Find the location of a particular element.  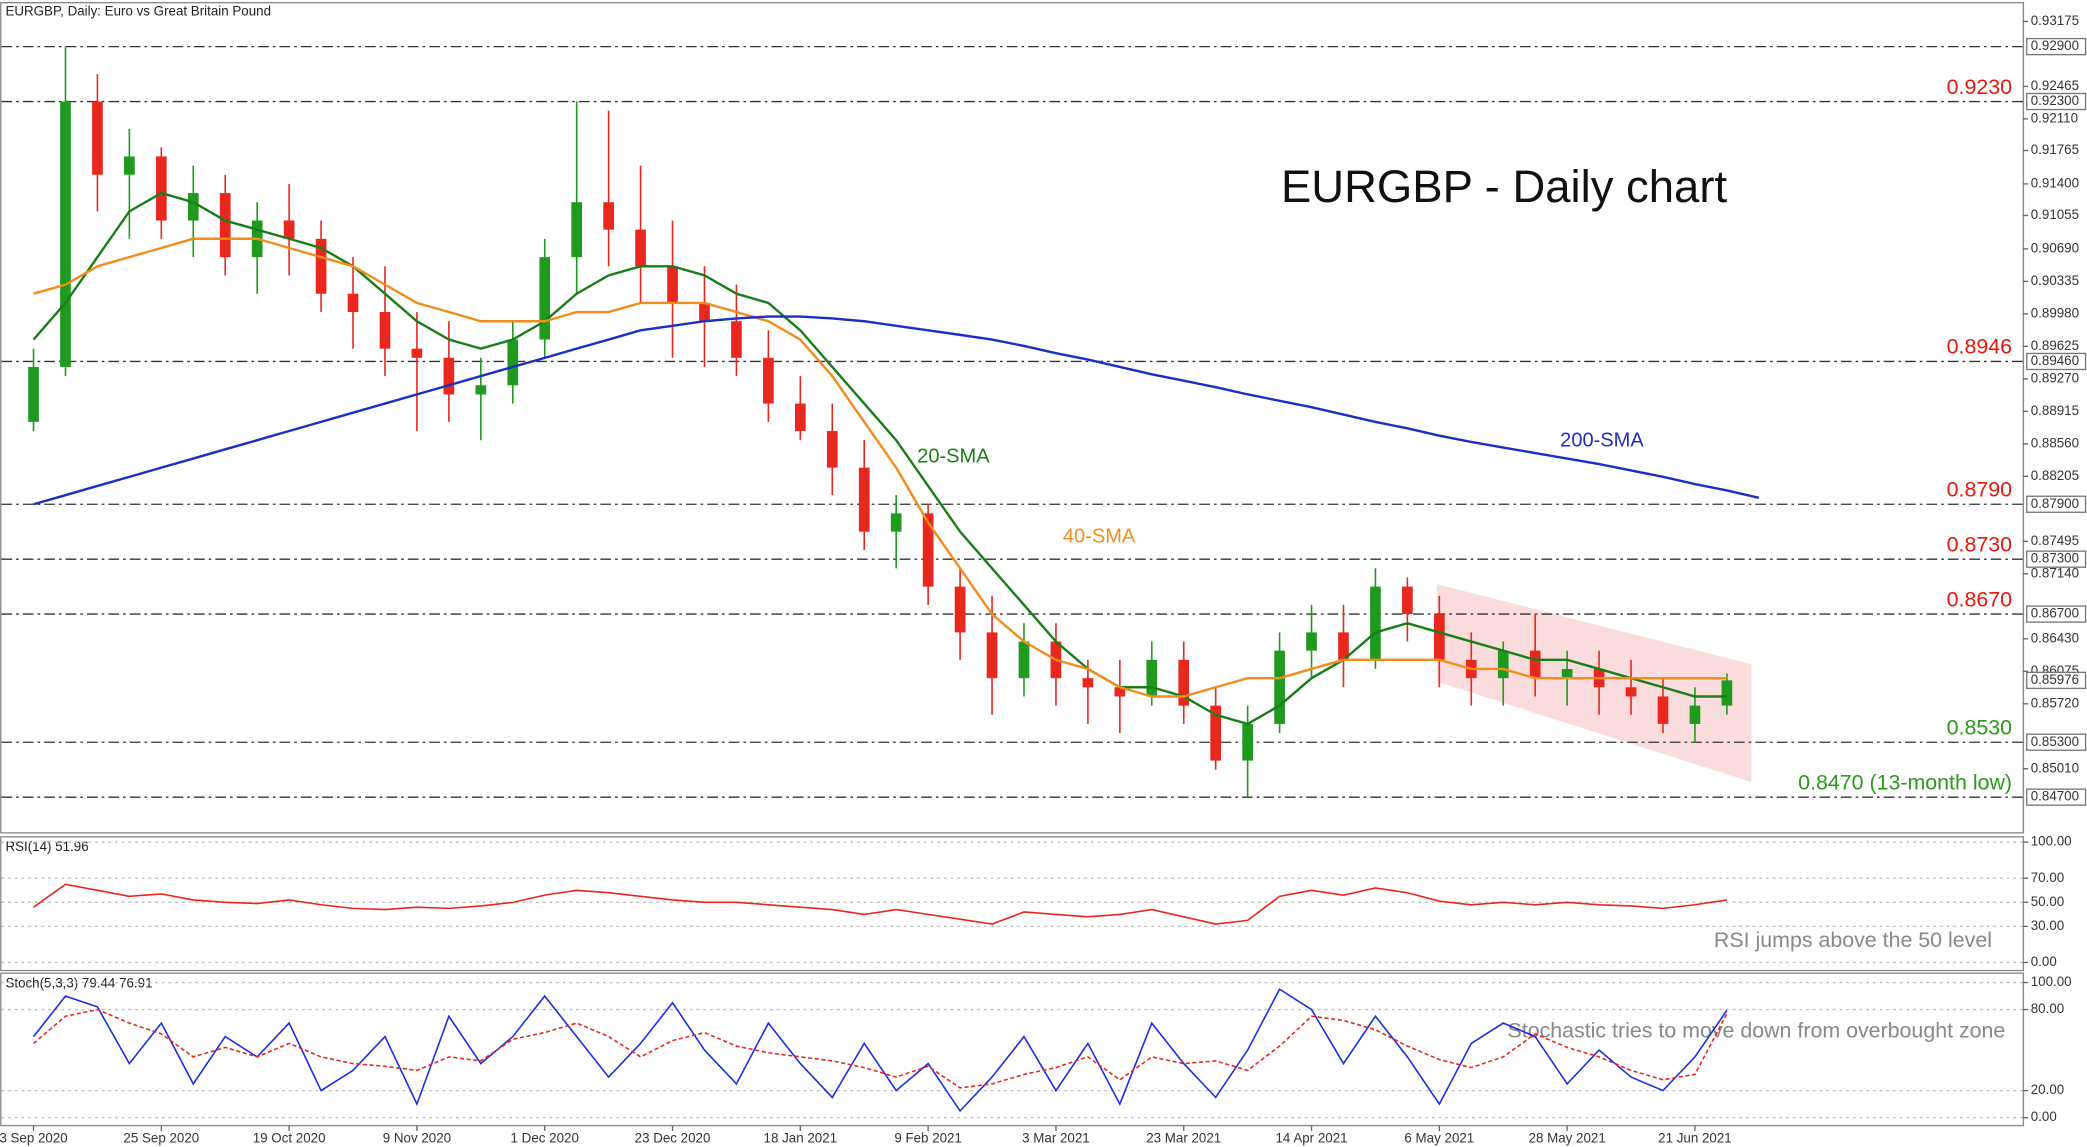

series-label: 40-SMA is located at coordinates (1099, 537).